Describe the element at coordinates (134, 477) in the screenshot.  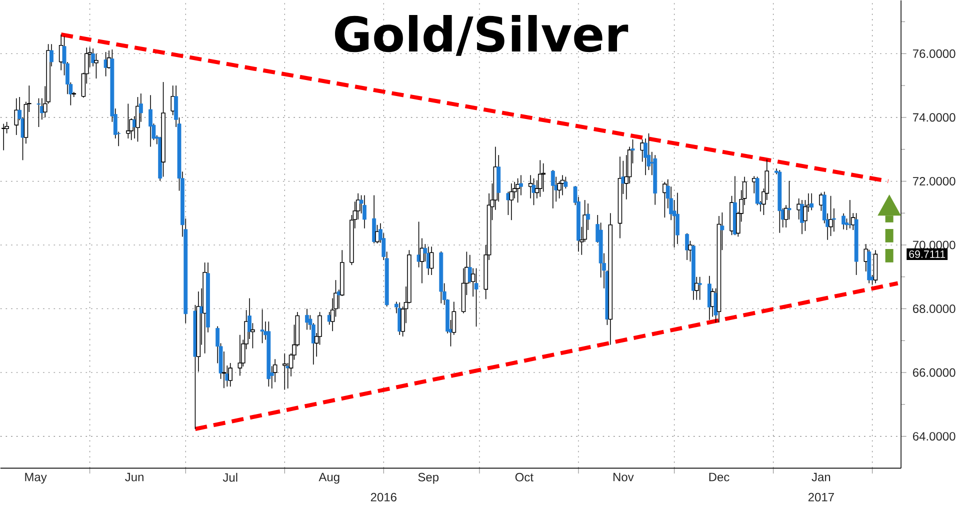
I see `x-tick-label: Jun` at that location.